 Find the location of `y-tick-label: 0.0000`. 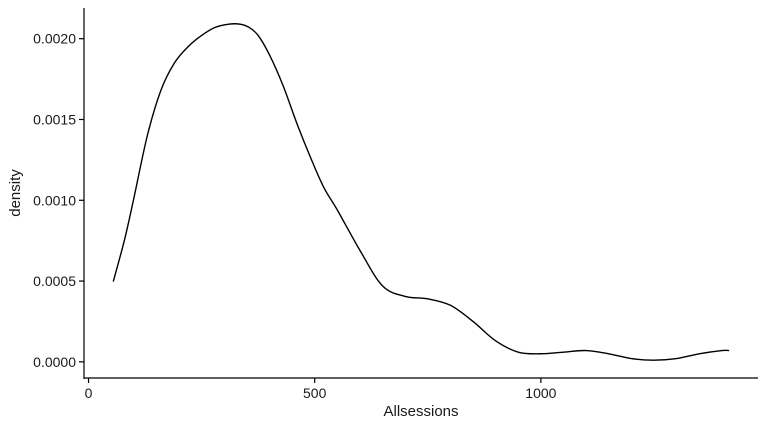

y-tick-label: 0.0000 is located at coordinates (54, 362).